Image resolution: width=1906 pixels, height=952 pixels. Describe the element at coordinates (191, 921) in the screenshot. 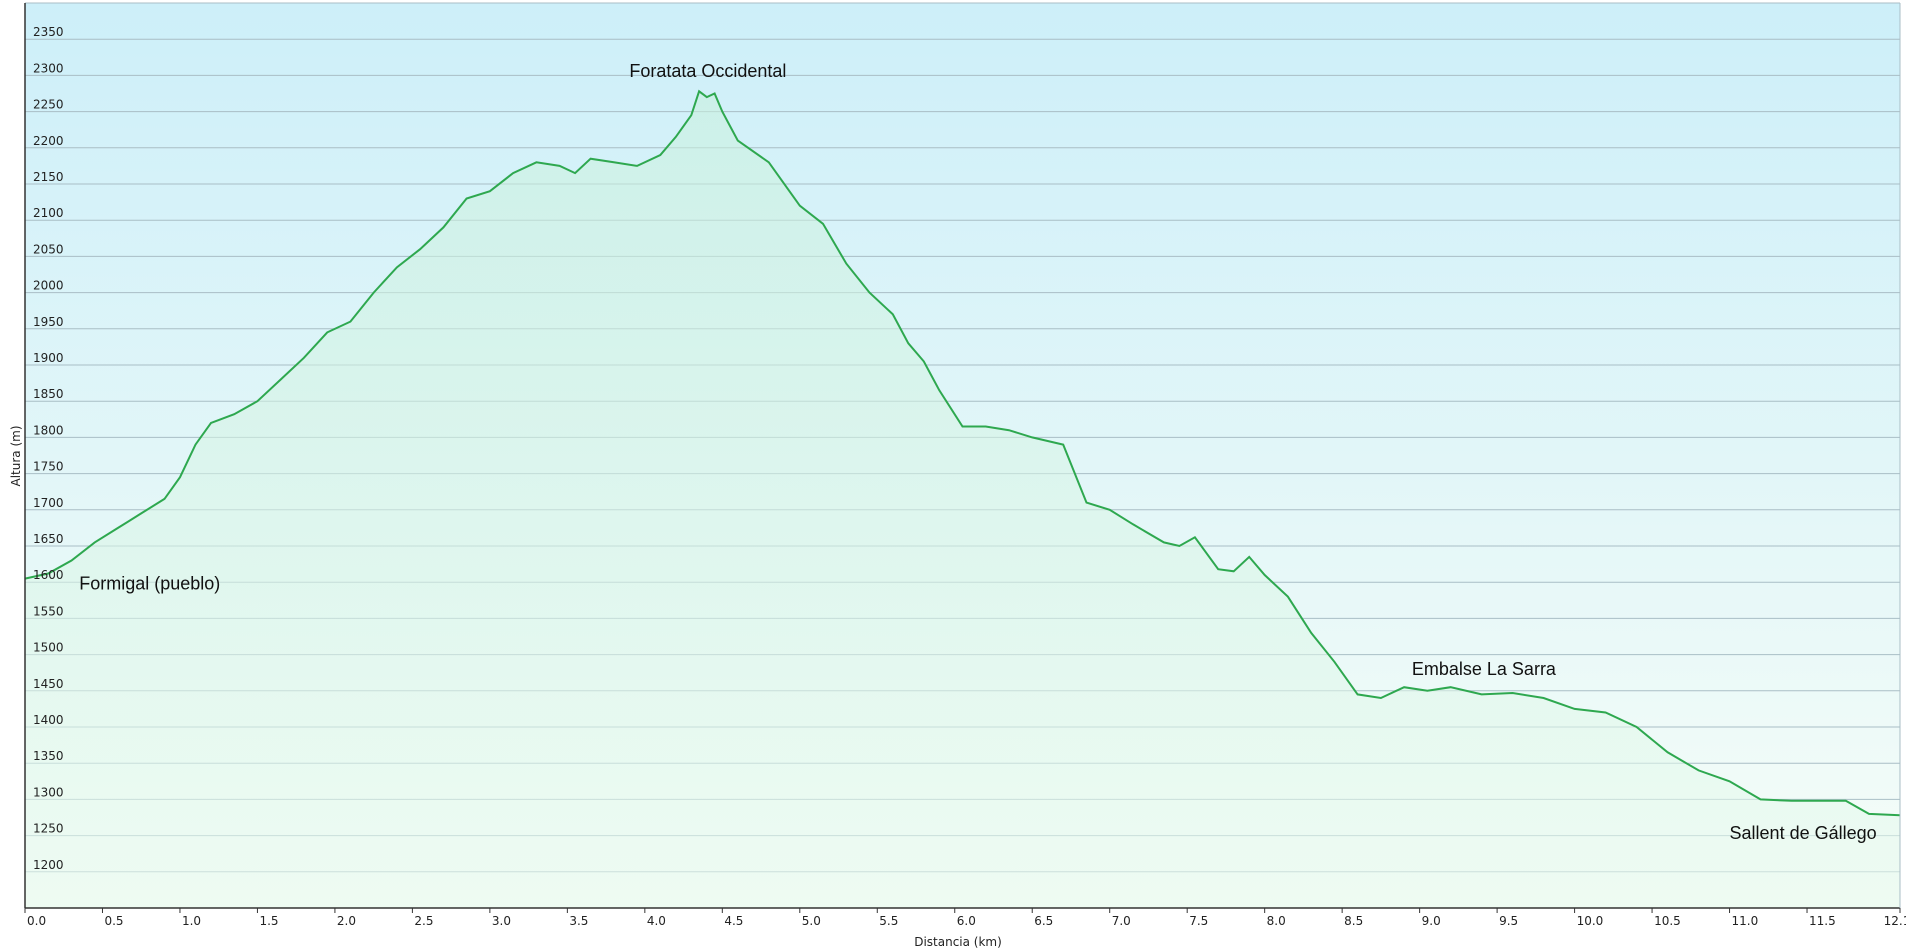

I see `x-tick-label: 1.0` at that location.